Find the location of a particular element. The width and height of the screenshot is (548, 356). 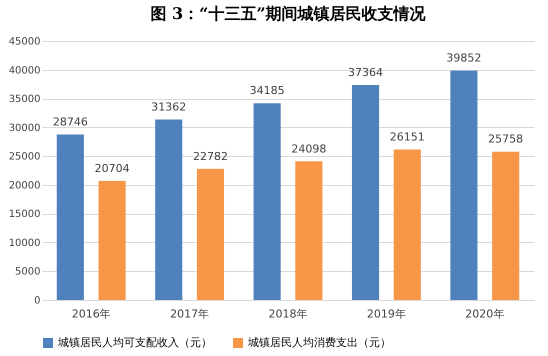

data-label: 39852 is located at coordinates (464, 58).